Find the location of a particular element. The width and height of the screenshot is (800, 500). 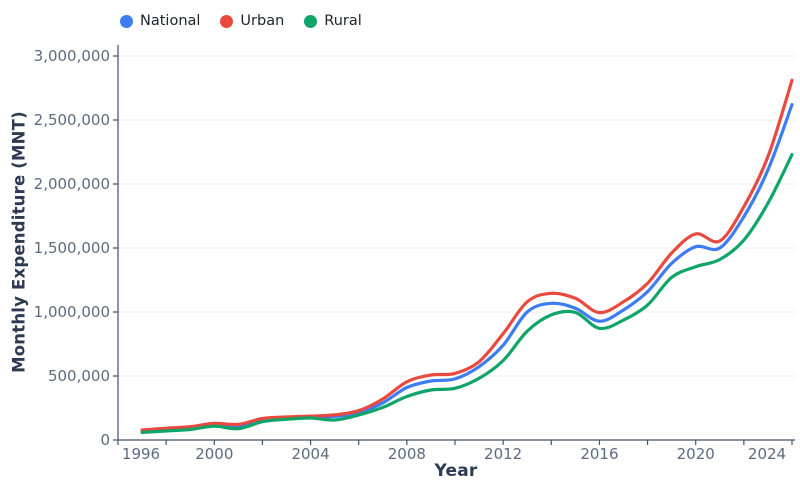

x-tick-label: 2016 is located at coordinates (599, 454).